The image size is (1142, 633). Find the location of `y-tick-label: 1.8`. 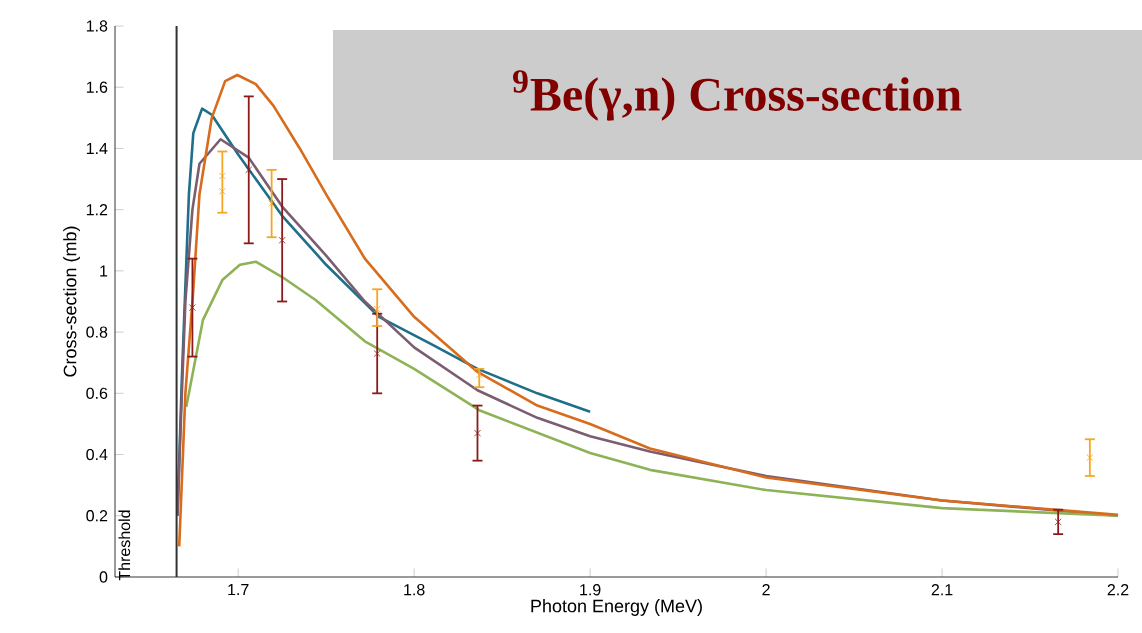

y-tick-label: 1.8 is located at coordinates (97, 26).